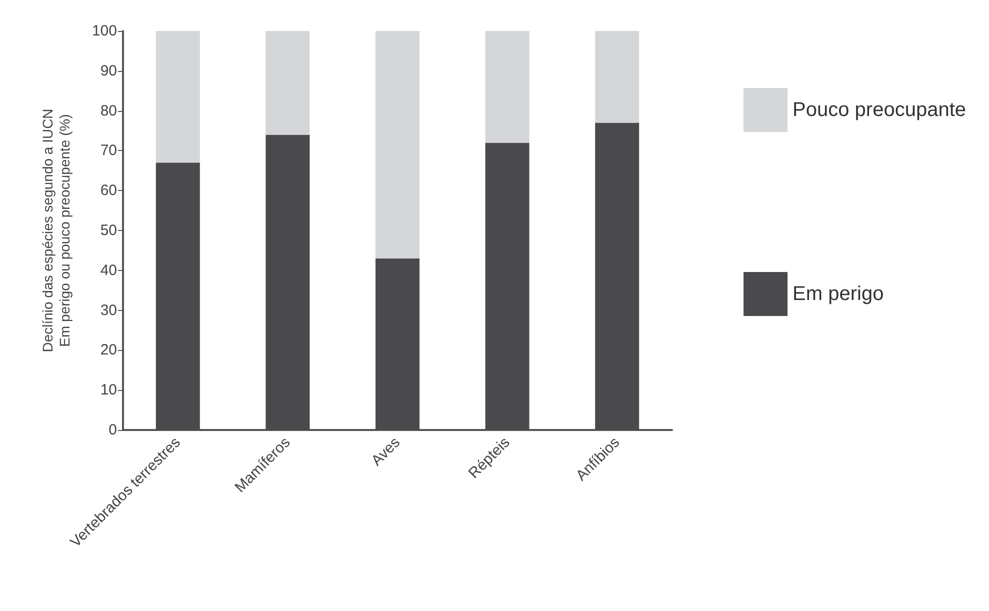  Describe the element at coordinates (108, 270) in the screenshot. I see `y-tick-label: 40` at that location.